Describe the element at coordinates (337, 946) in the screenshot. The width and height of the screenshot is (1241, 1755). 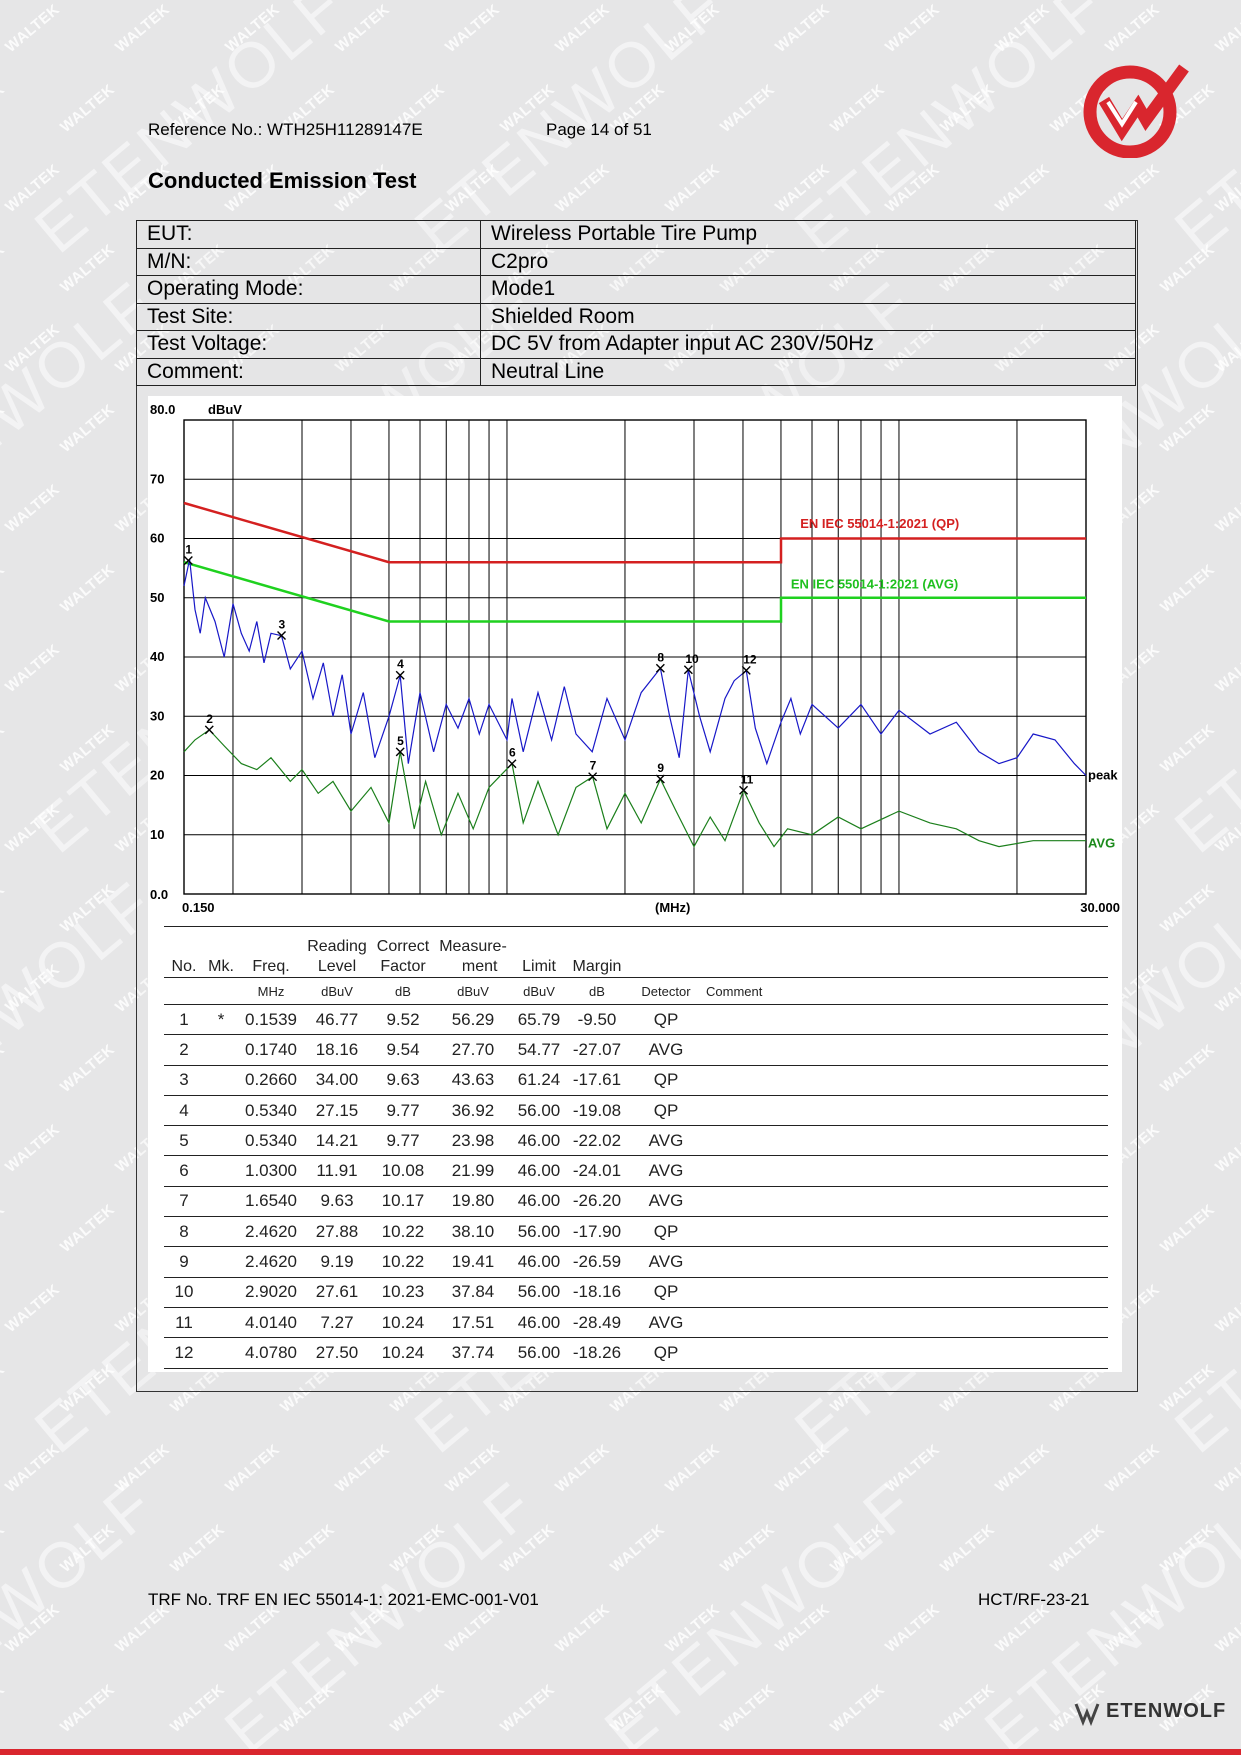
I see `reading-line1: Reading` at that location.